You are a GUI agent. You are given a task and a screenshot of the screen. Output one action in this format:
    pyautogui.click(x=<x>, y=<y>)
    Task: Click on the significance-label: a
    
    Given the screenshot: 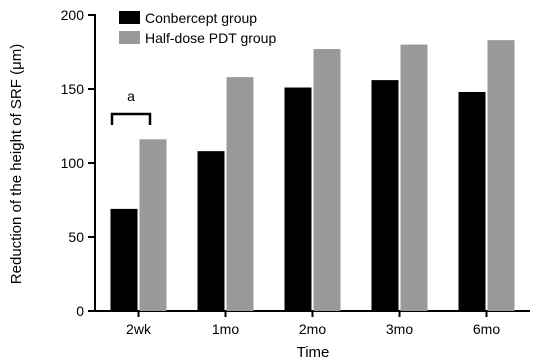 What is the action you would take?
    pyautogui.click(x=131, y=96)
    